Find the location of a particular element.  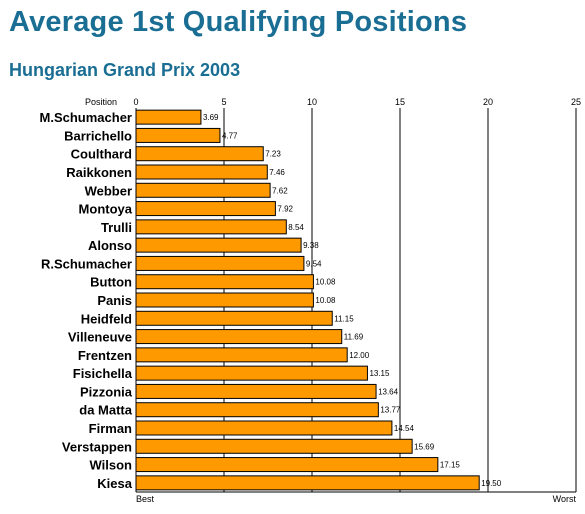

category-label: Fisichella is located at coordinates (103, 373).